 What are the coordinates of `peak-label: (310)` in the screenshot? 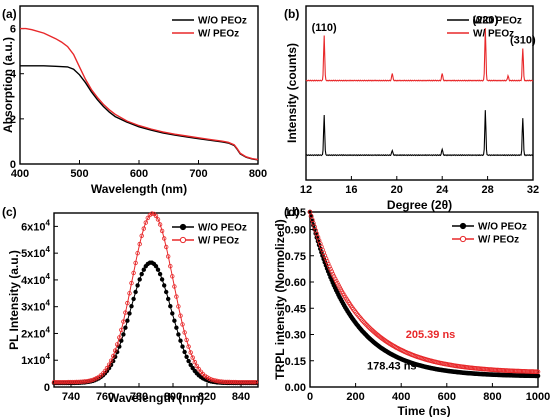 It's located at (523, 40).